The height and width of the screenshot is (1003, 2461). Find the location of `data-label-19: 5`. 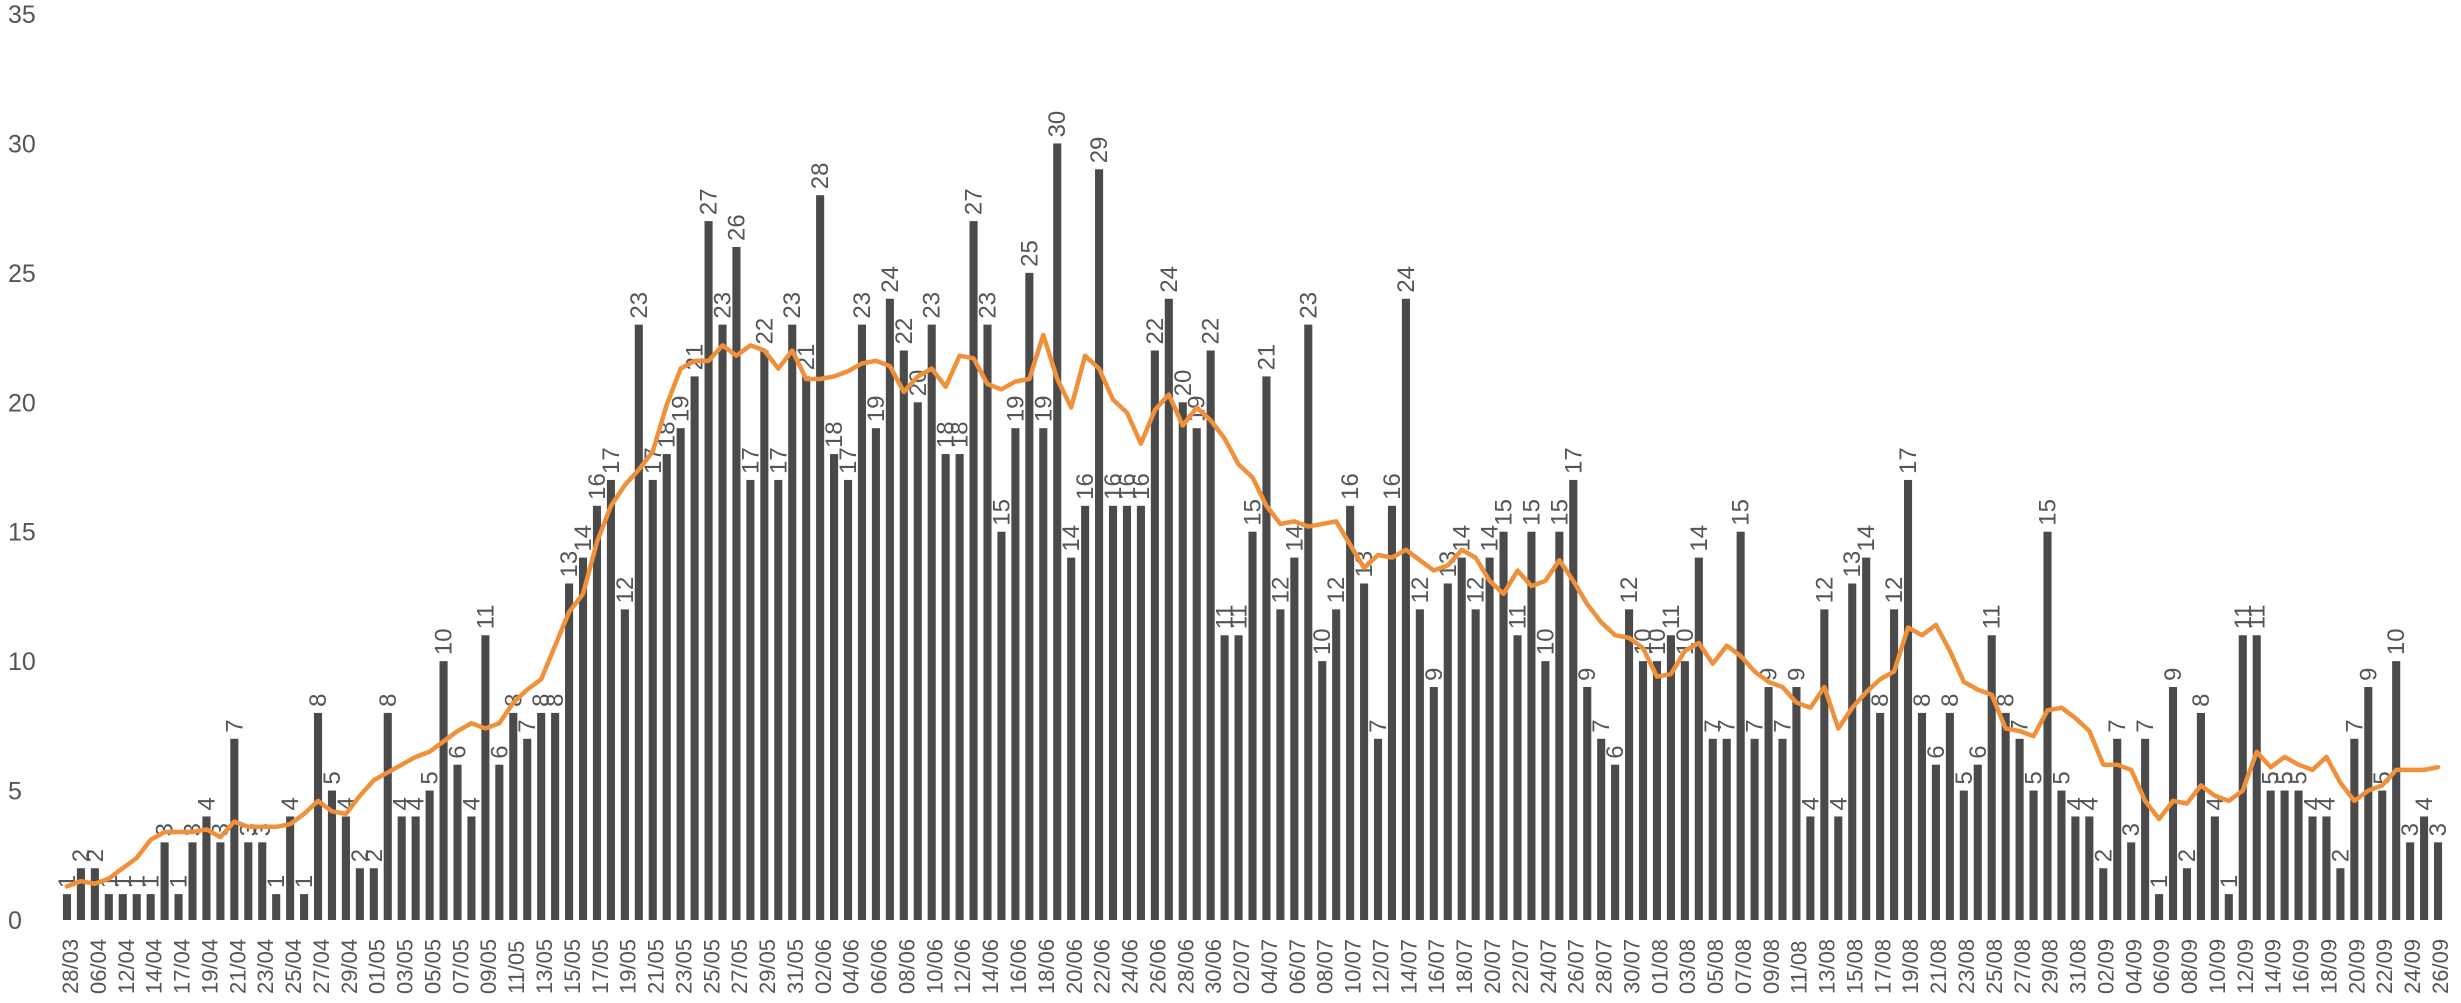

data-label-19: 5 is located at coordinates (332, 777).